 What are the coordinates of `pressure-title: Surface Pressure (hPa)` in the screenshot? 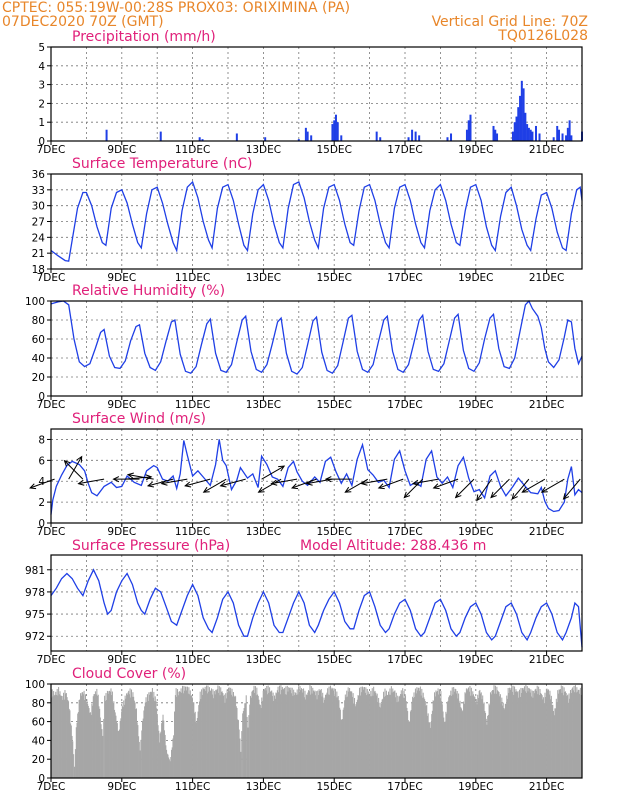 It's located at (151, 546).